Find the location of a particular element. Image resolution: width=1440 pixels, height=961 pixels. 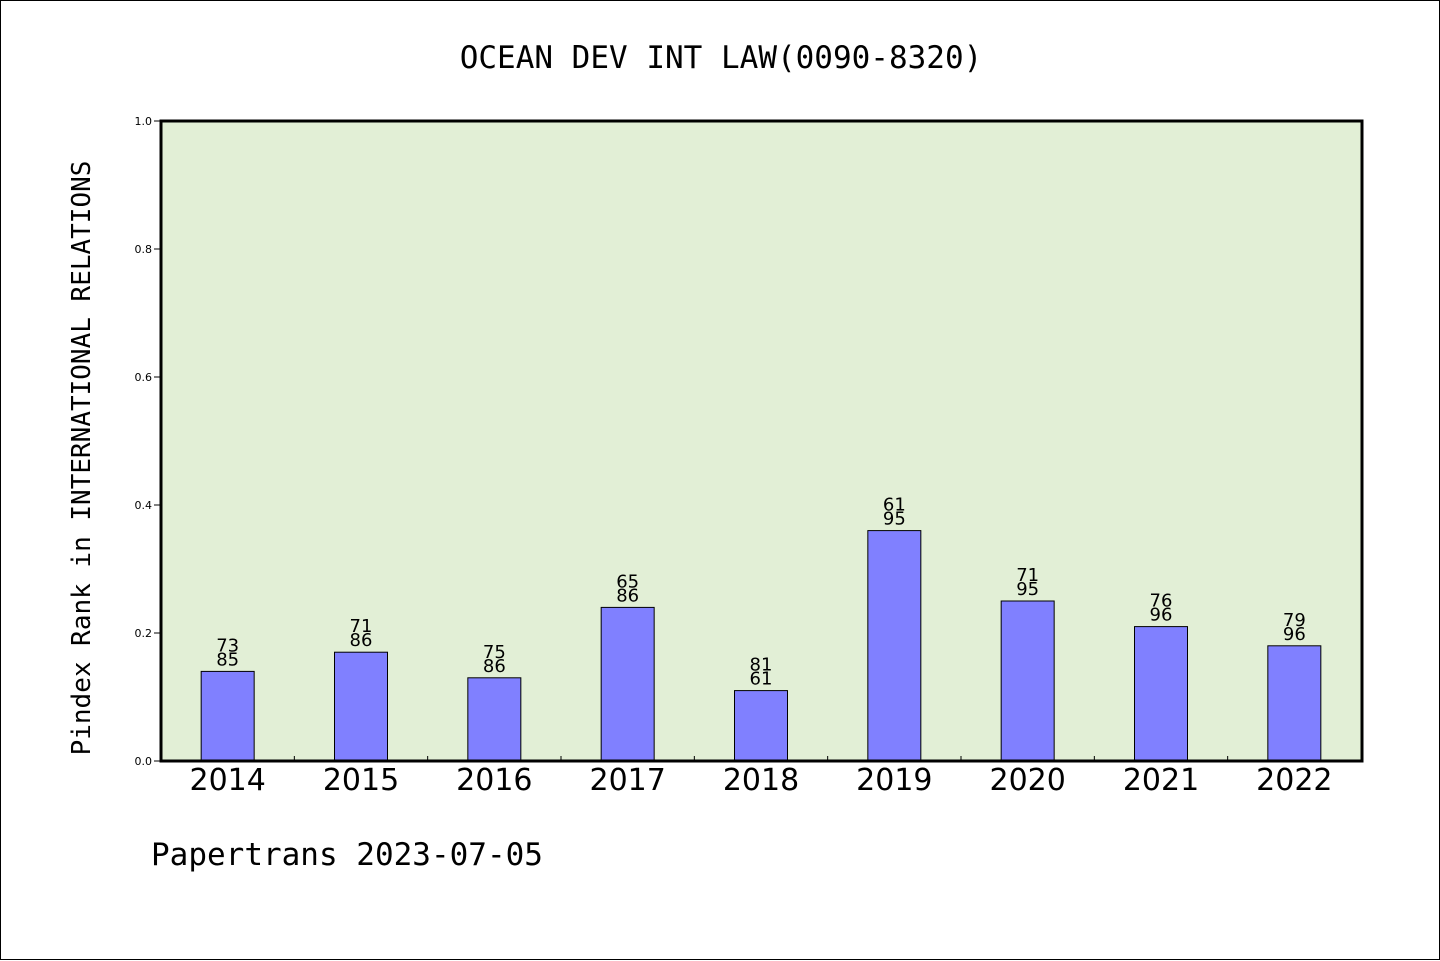

bar-label-top: 75 is located at coordinates (494, 652).